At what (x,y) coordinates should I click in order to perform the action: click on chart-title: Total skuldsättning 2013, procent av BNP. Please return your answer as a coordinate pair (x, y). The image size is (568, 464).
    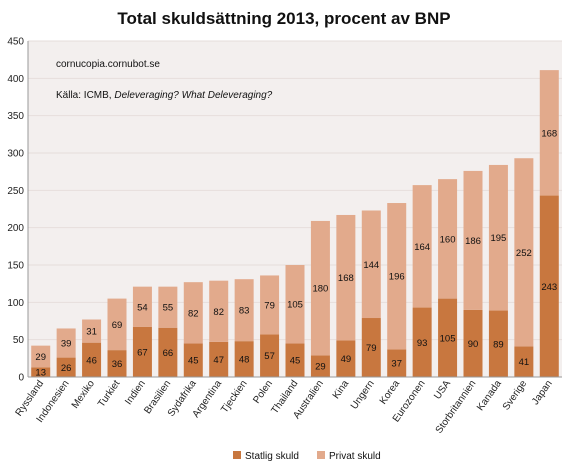
    Looking at the image, I should click on (283, 18).